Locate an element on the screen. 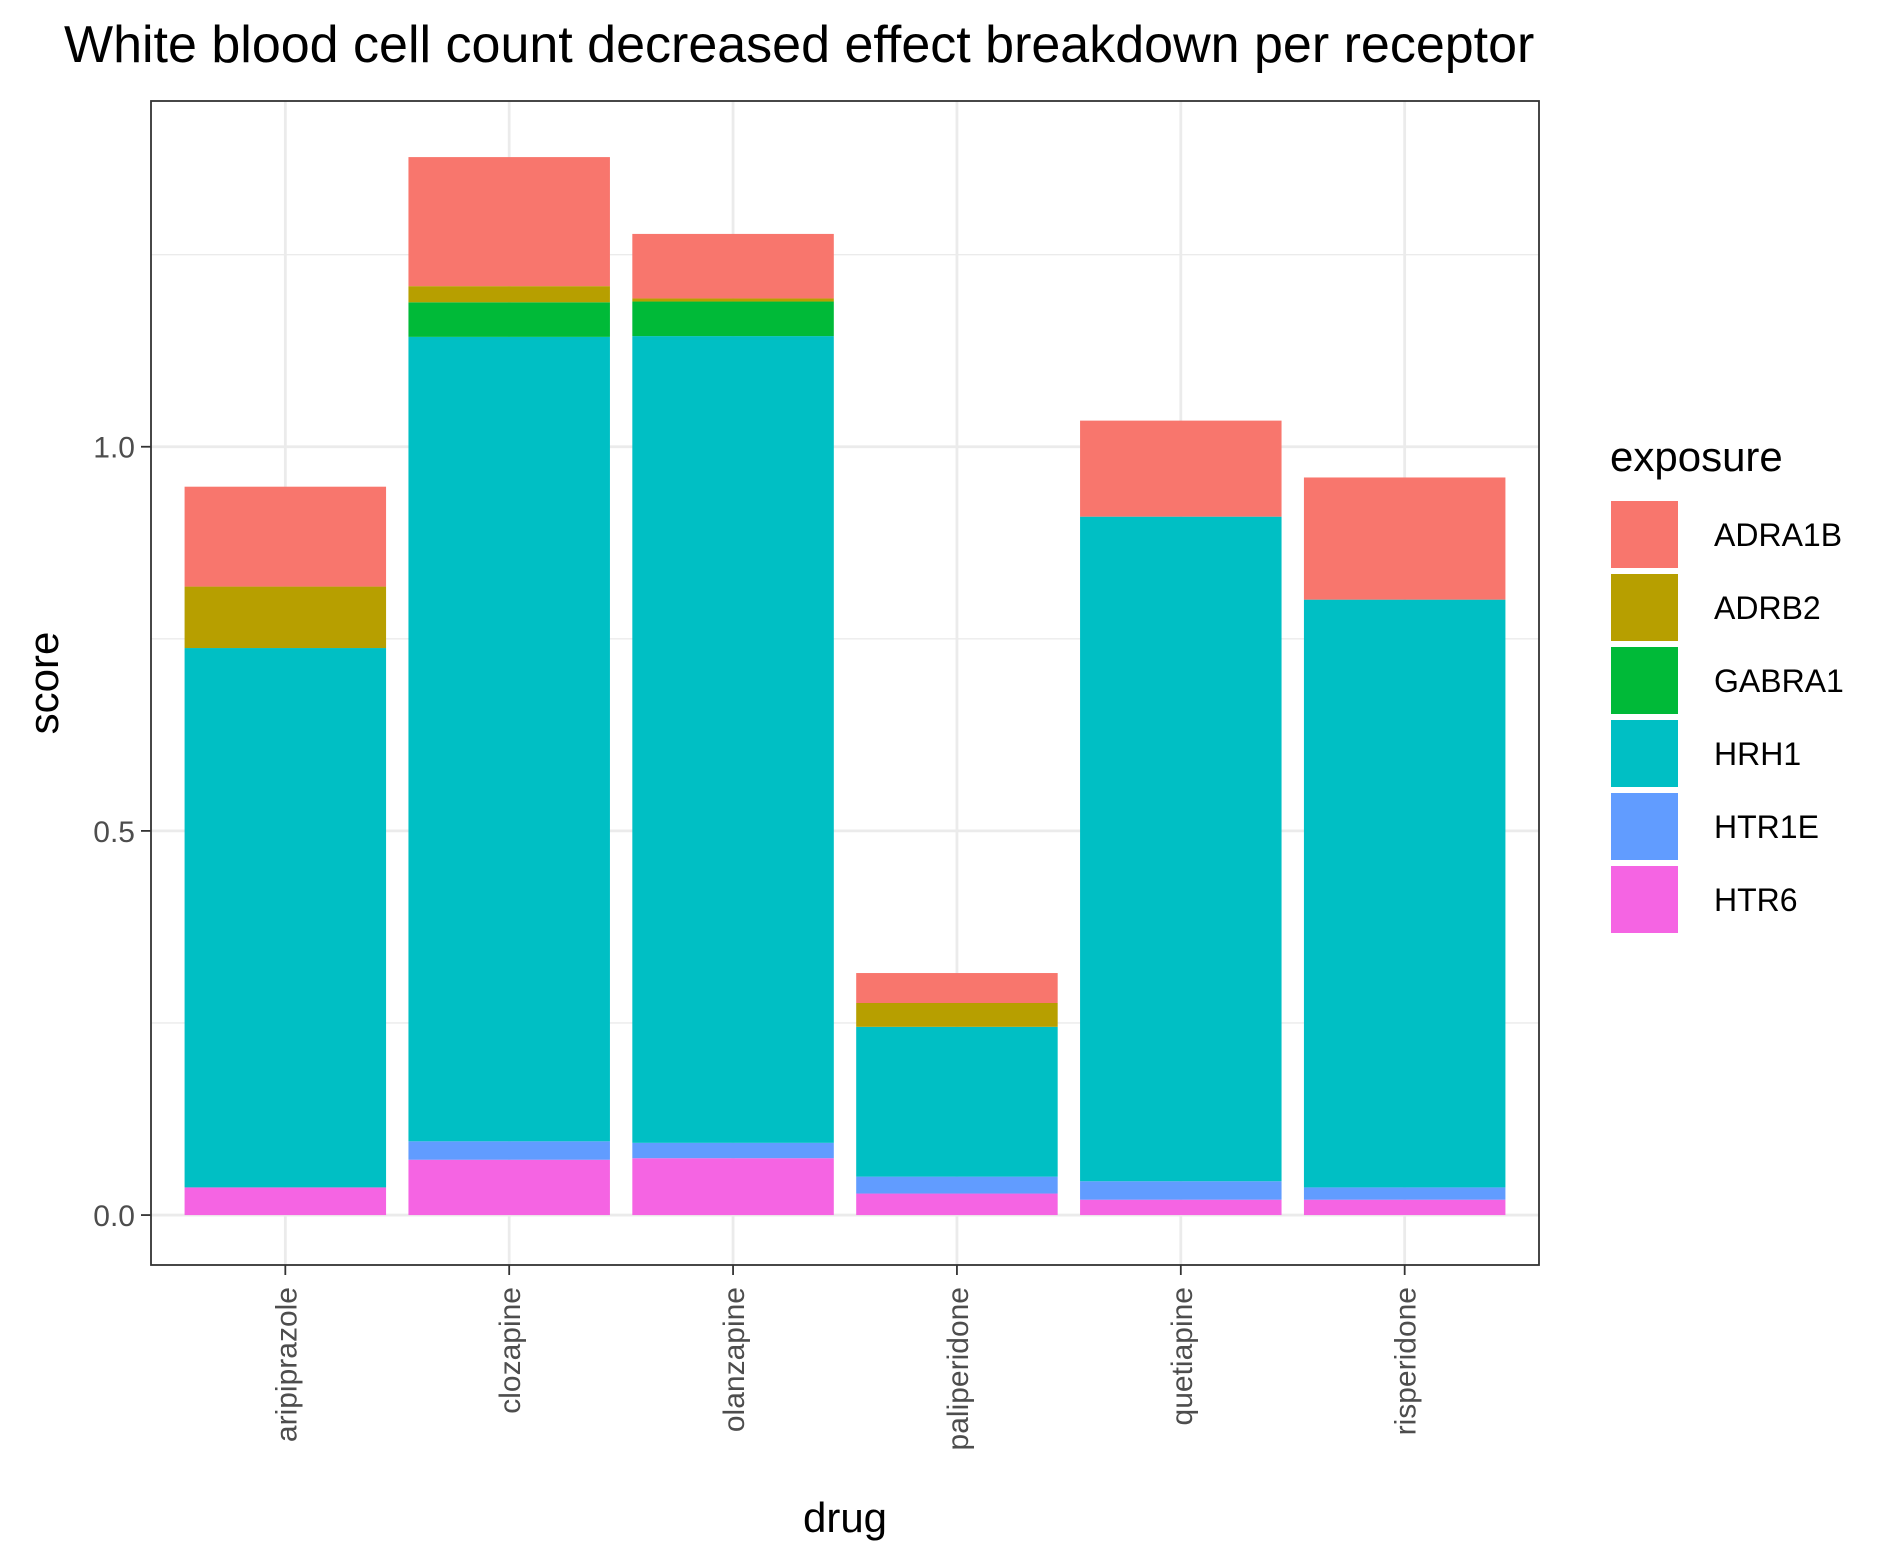 The height and width of the screenshot is (1556, 1888). x-tick-label-risperidone: risperidone is located at coordinates (1406, 1361).